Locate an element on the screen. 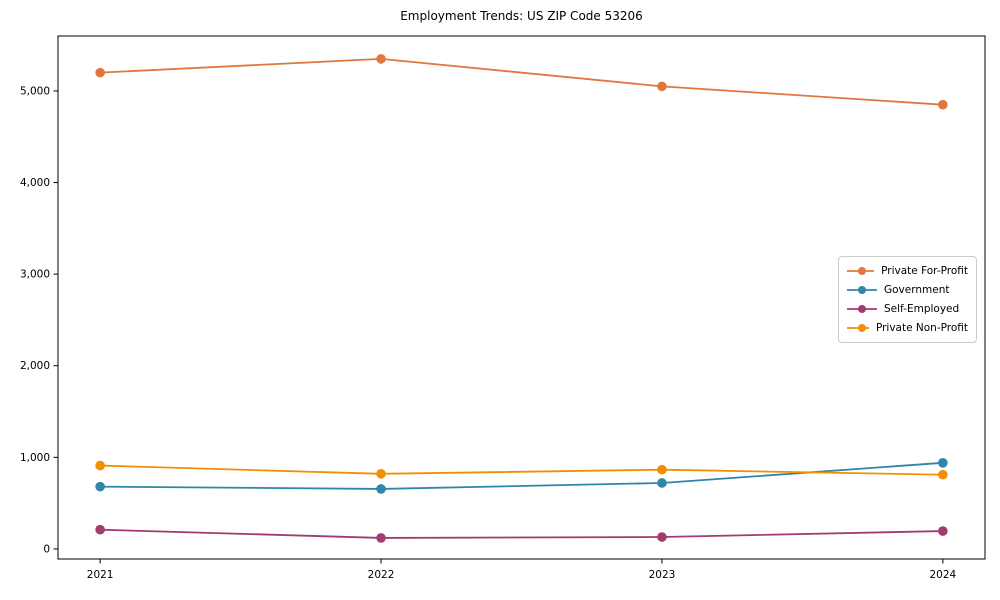 Image resolution: width=1000 pixels, height=600 pixels. legend-label: Self-Employed is located at coordinates (922, 309).